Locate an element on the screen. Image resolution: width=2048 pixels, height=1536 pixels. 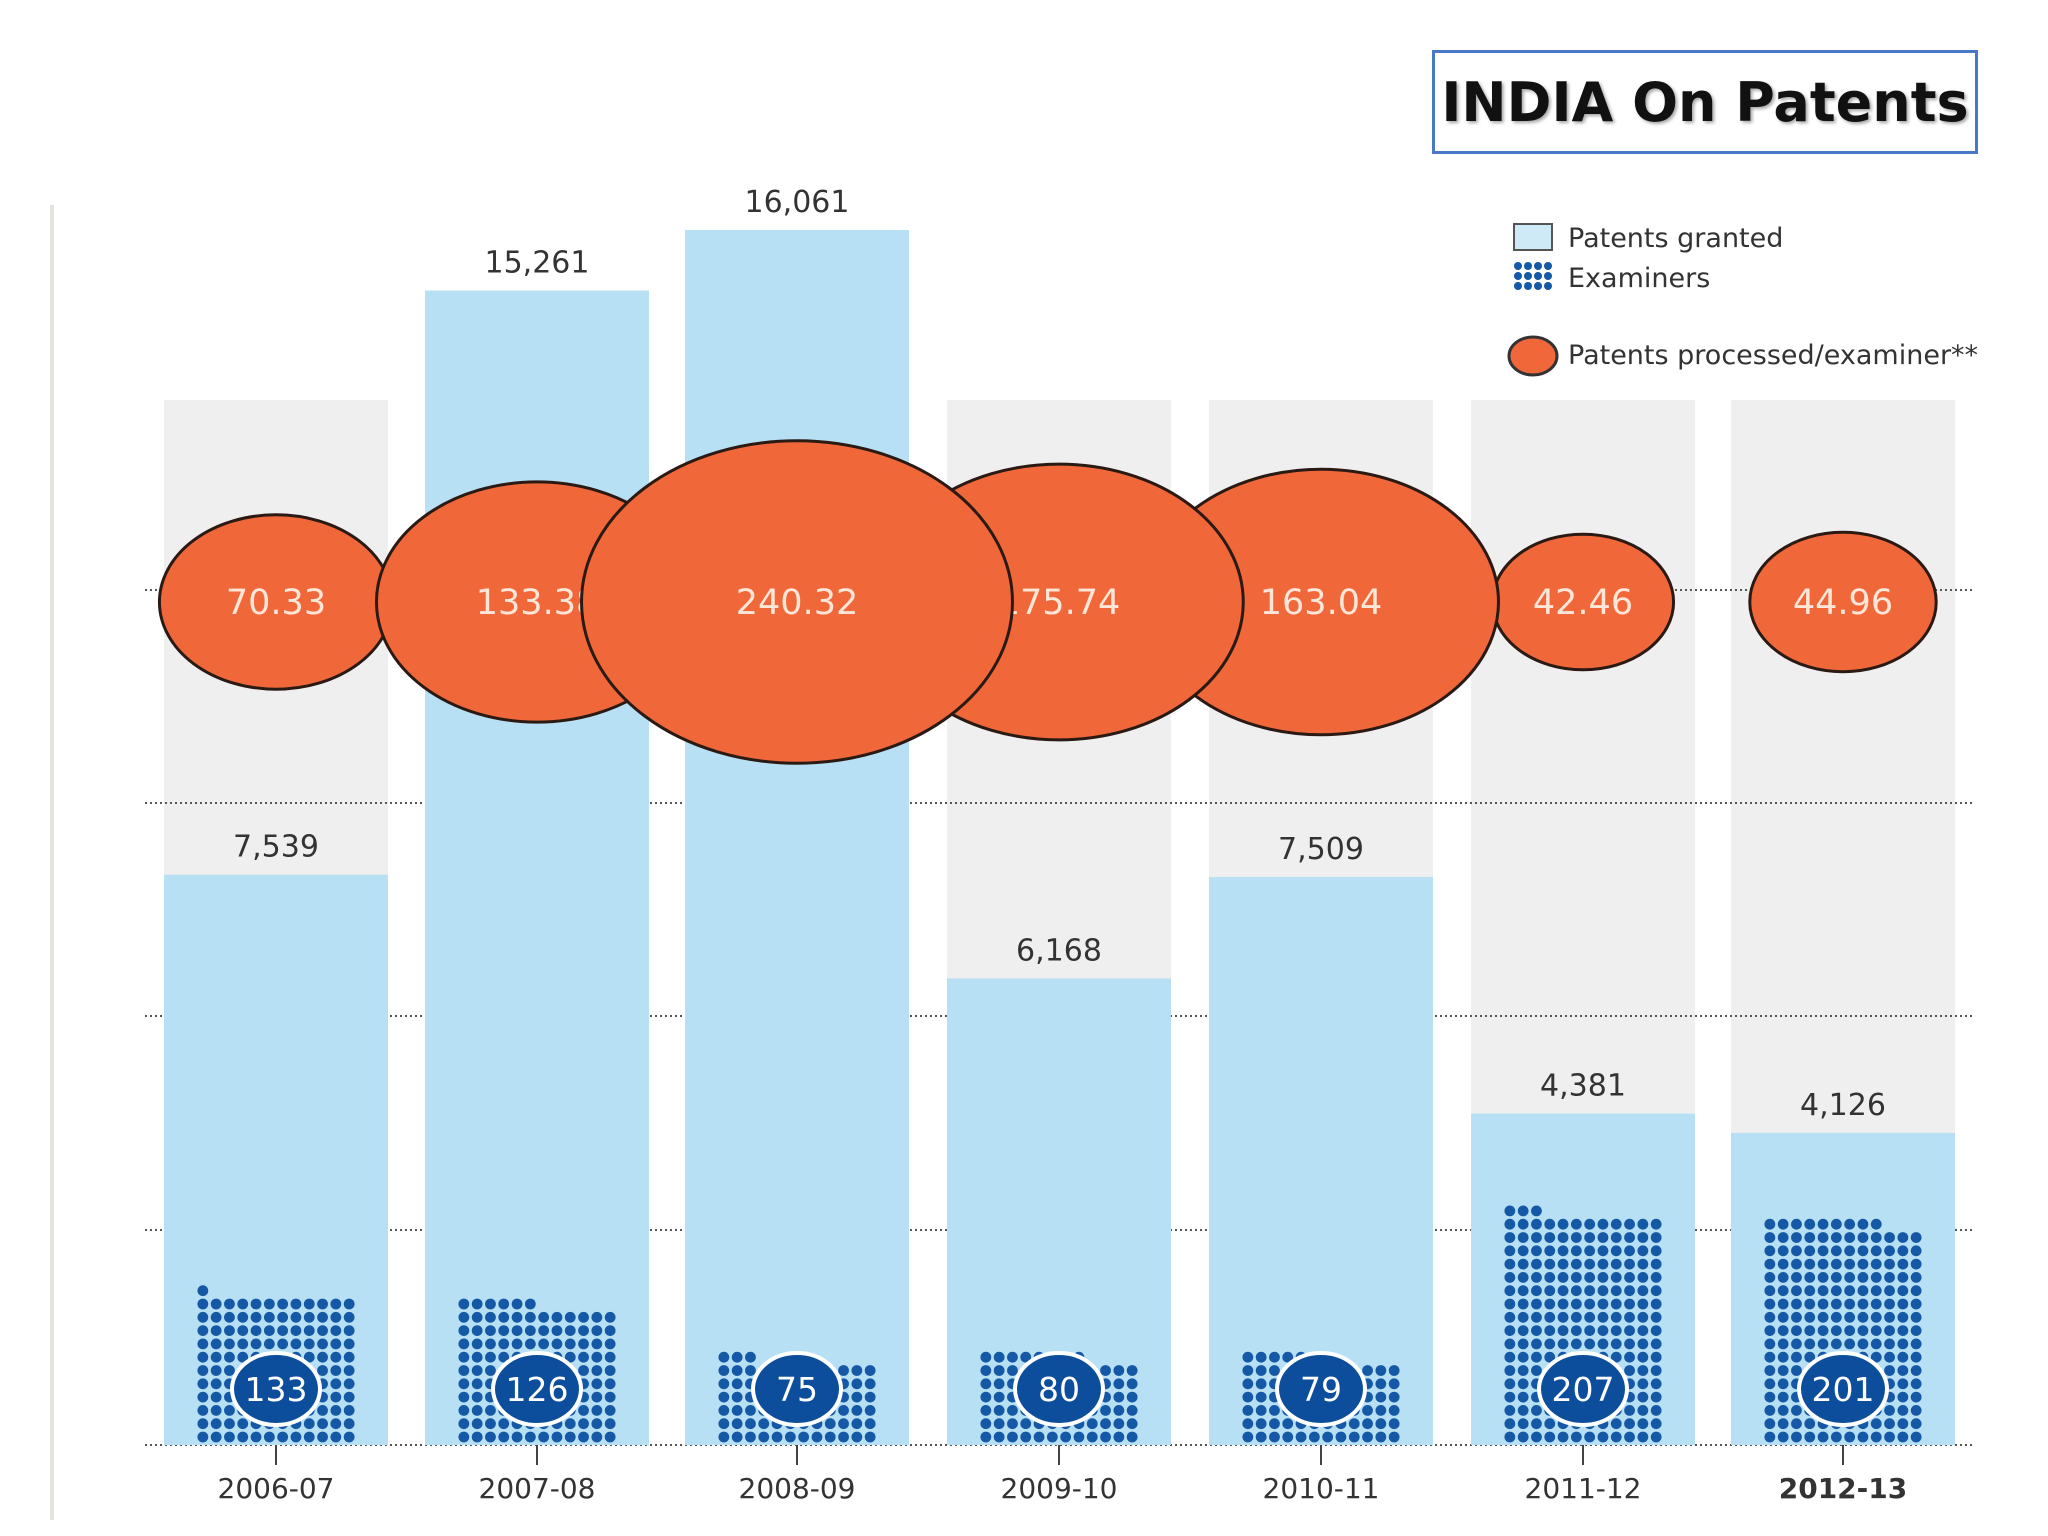
legend-processed-label: Patents processed/examiner** is located at coordinates (1773, 355).